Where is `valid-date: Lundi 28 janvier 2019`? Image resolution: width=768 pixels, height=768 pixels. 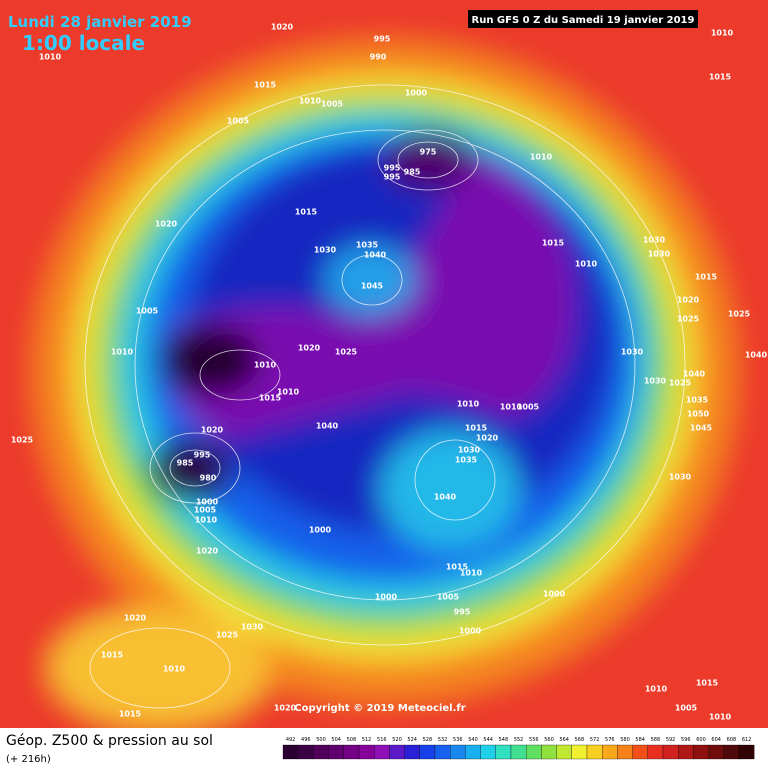
valid-date: Lundi 28 janvier 2019 is located at coordinates (100, 22).